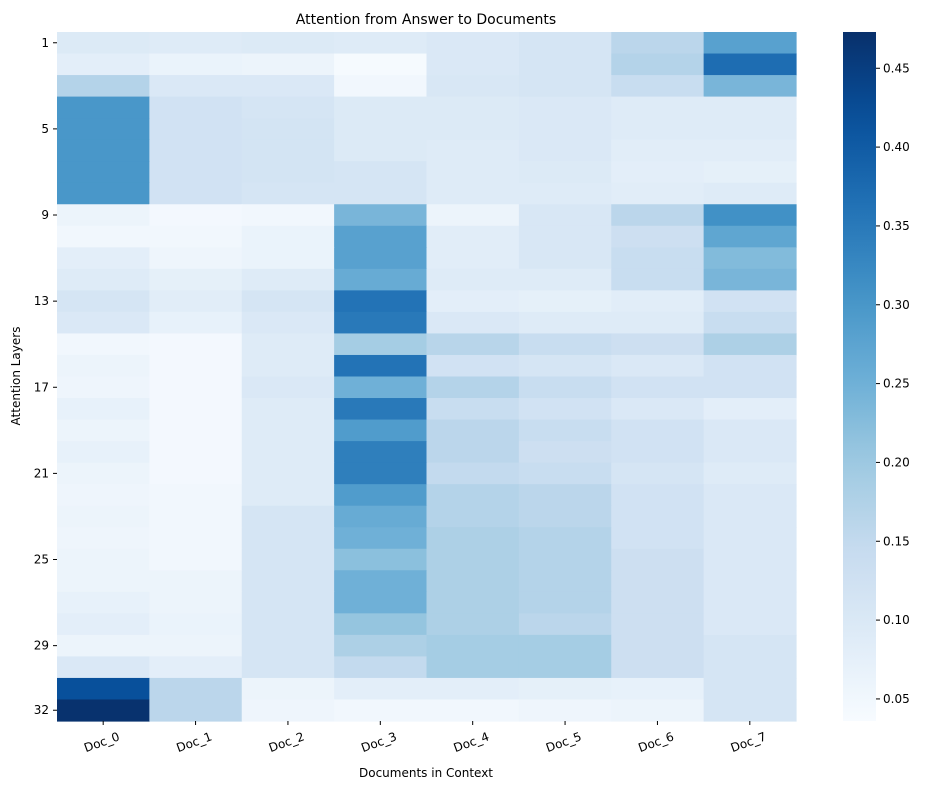  I want to click on y-tick-label: 9, so click(45, 215).